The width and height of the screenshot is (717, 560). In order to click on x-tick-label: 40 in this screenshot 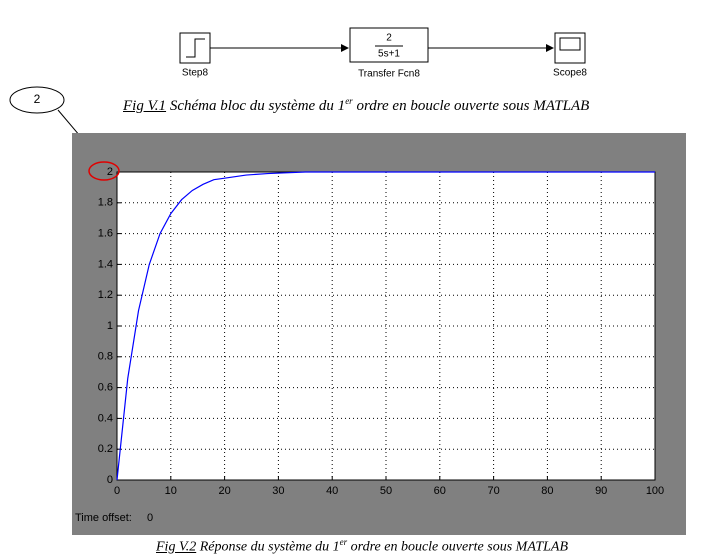, I will do `click(332, 491)`.